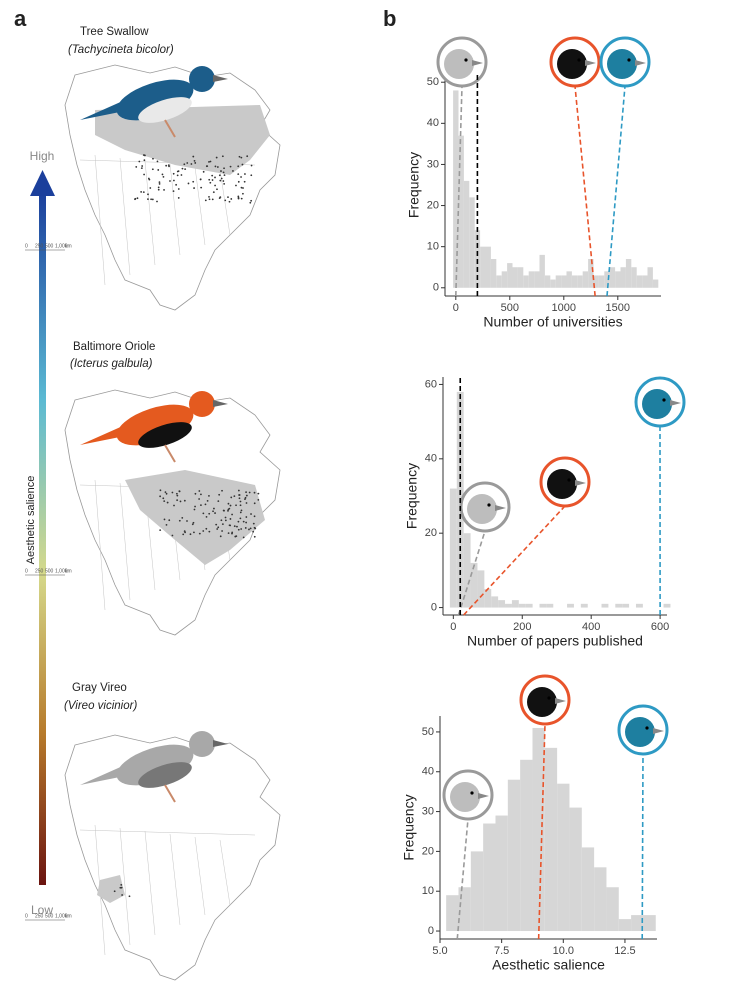 The image size is (750, 1000). I want to click on scale-label: 1,000, so click(61, 246).